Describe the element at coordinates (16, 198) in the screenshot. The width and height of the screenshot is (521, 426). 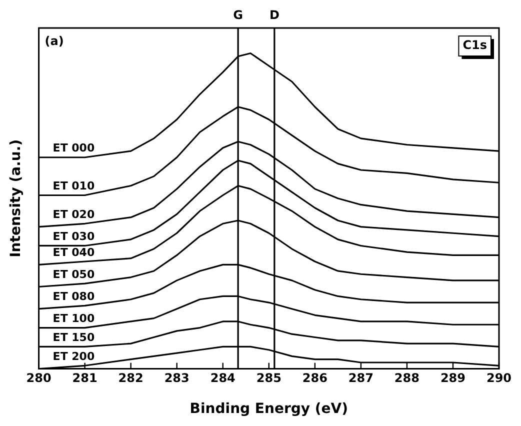
I see `y-axis-title: Intensity (a.u.)` at that location.